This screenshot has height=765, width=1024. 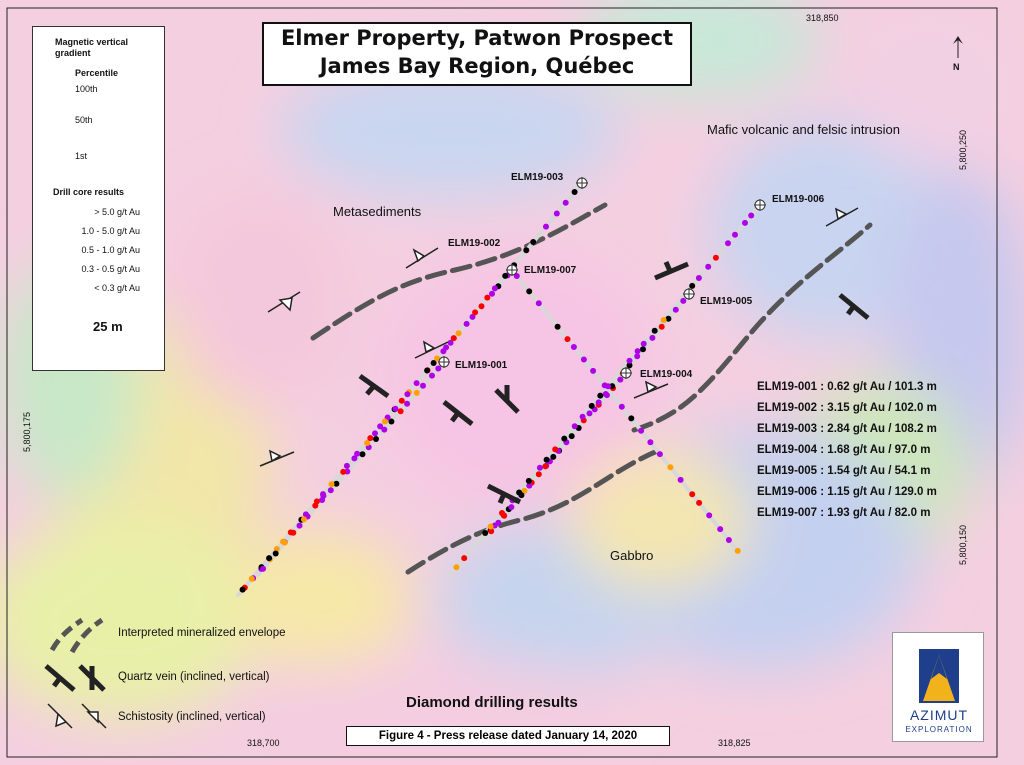 I want to click on legend-quartz-symbol, so click(x=75, y=678).